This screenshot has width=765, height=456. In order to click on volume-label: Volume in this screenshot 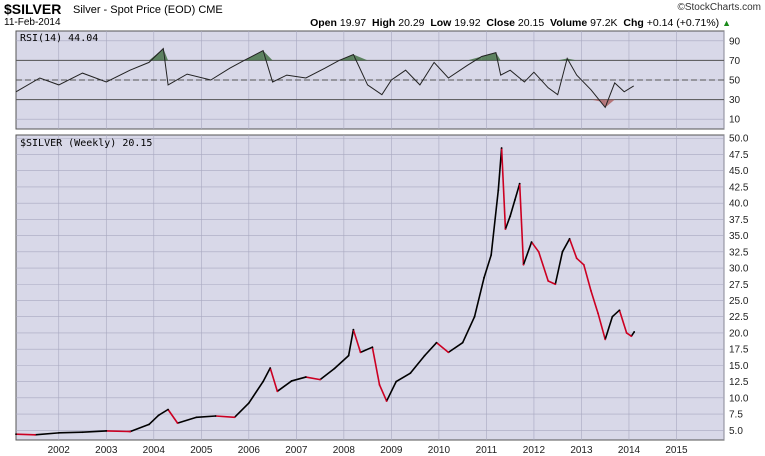, I will do `click(569, 23)`.